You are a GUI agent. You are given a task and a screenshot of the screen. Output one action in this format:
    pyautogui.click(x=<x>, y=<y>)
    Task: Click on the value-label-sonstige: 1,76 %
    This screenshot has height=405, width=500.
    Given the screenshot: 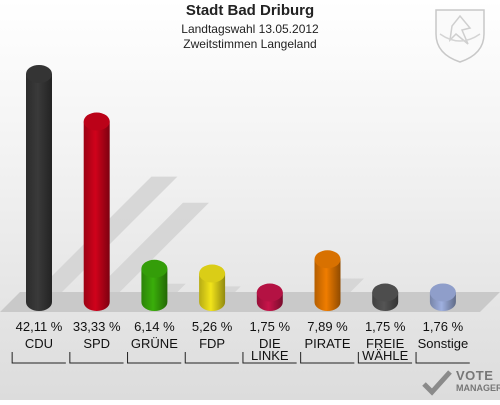 What is the action you would take?
    pyautogui.click(x=443, y=326)
    